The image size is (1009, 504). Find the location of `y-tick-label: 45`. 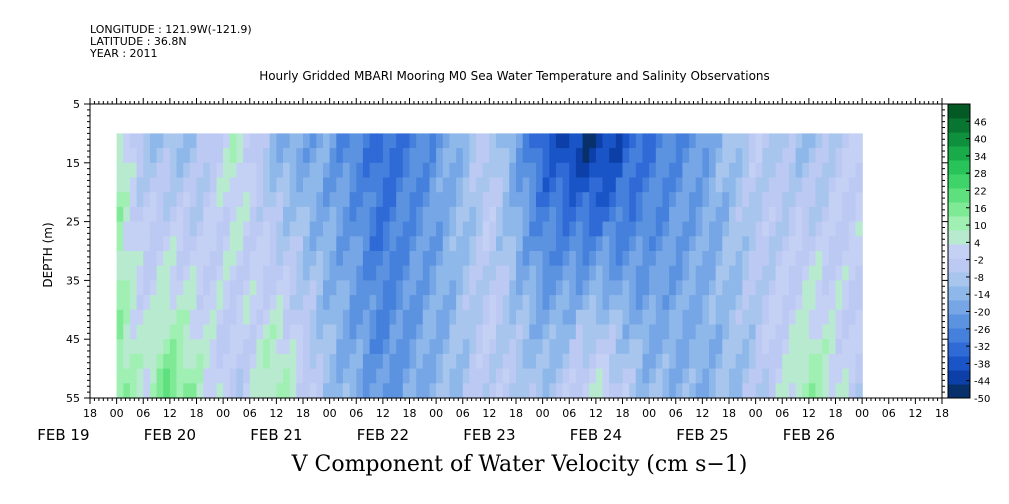

y-tick-label: 45 is located at coordinates (73, 339).